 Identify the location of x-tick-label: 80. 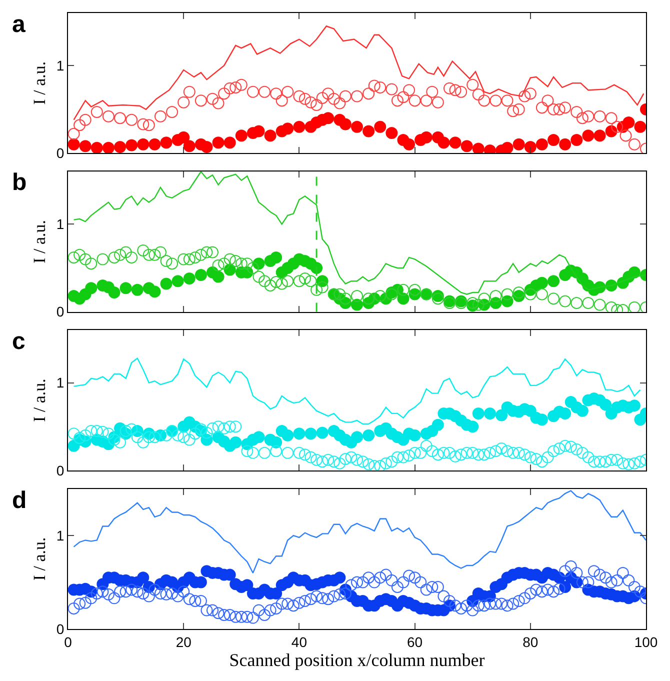
(530, 642).